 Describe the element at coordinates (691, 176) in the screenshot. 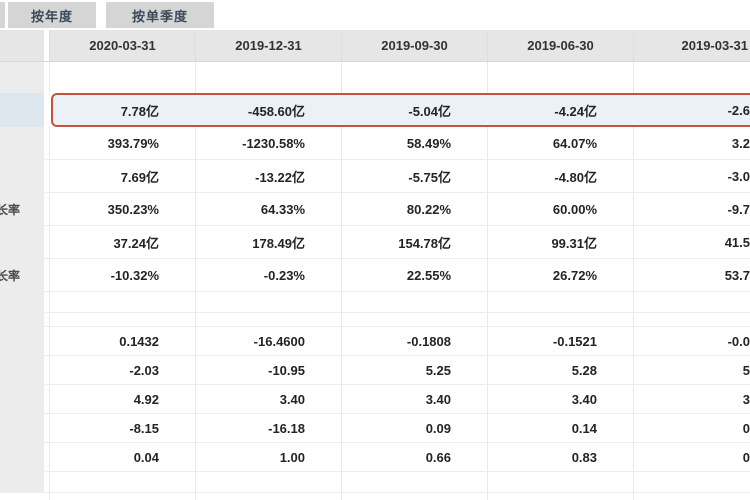

I see `value-cell: -3.0` at that location.